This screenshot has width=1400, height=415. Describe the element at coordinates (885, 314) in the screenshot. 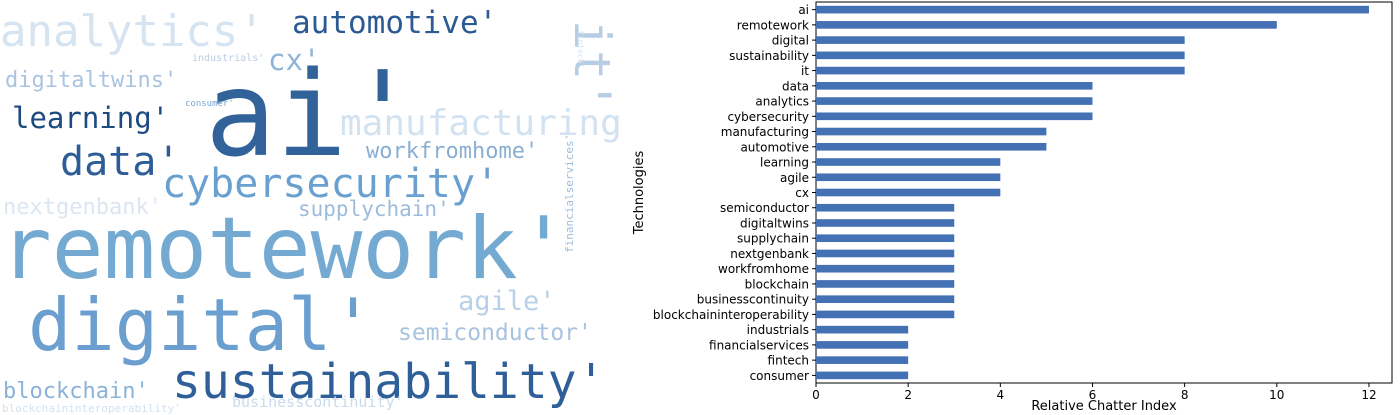

I see `bar-blockchaininteroperability` at that location.